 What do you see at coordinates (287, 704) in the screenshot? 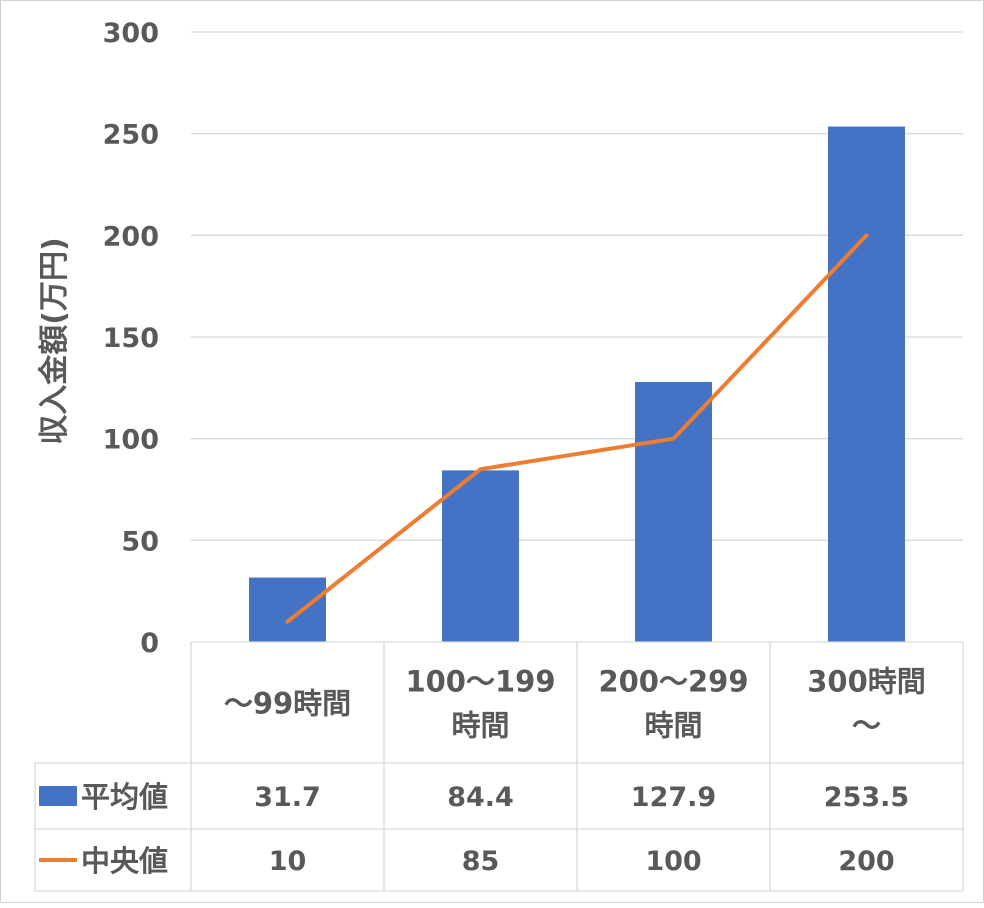
I see `x-category-label: ～99時間` at bounding box center [287, 704].